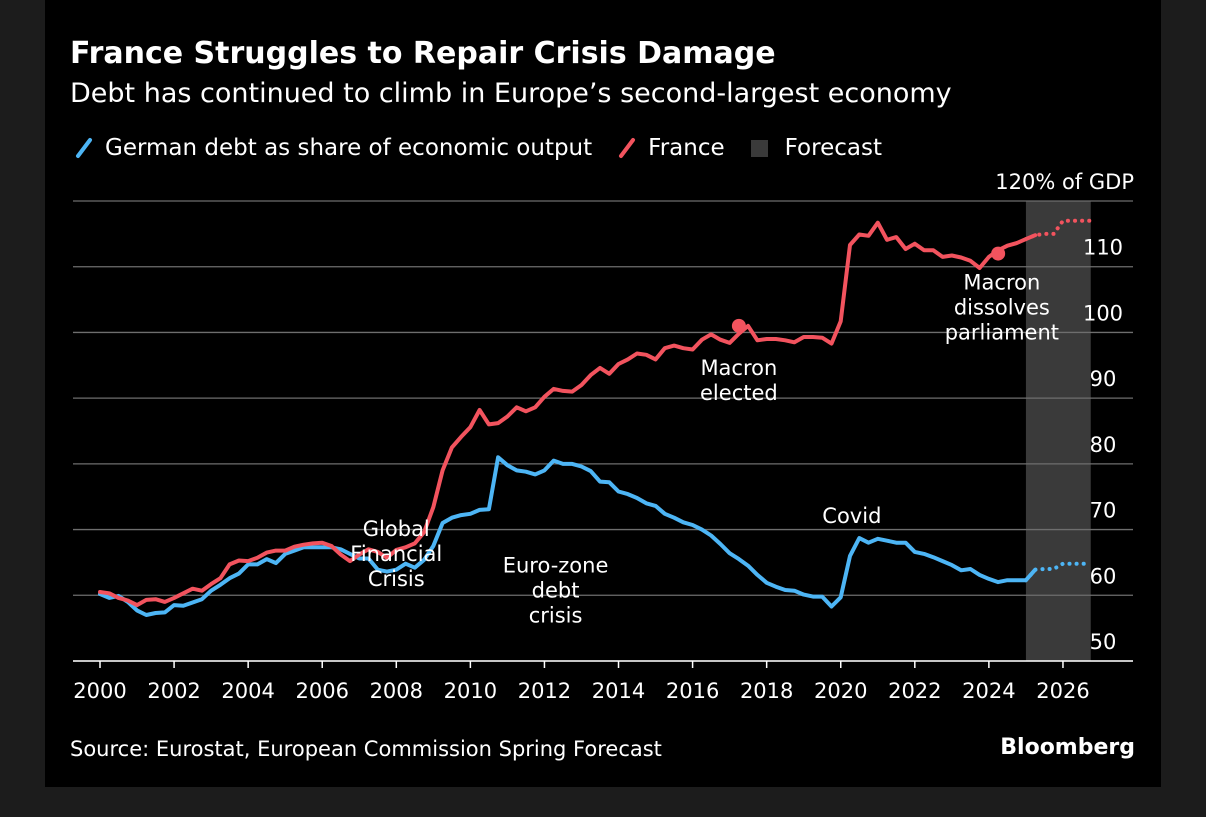  Describe the element at coordinates (556, 615) in the screenshot. I see `annotation-2-line-3: crisis` at that location.